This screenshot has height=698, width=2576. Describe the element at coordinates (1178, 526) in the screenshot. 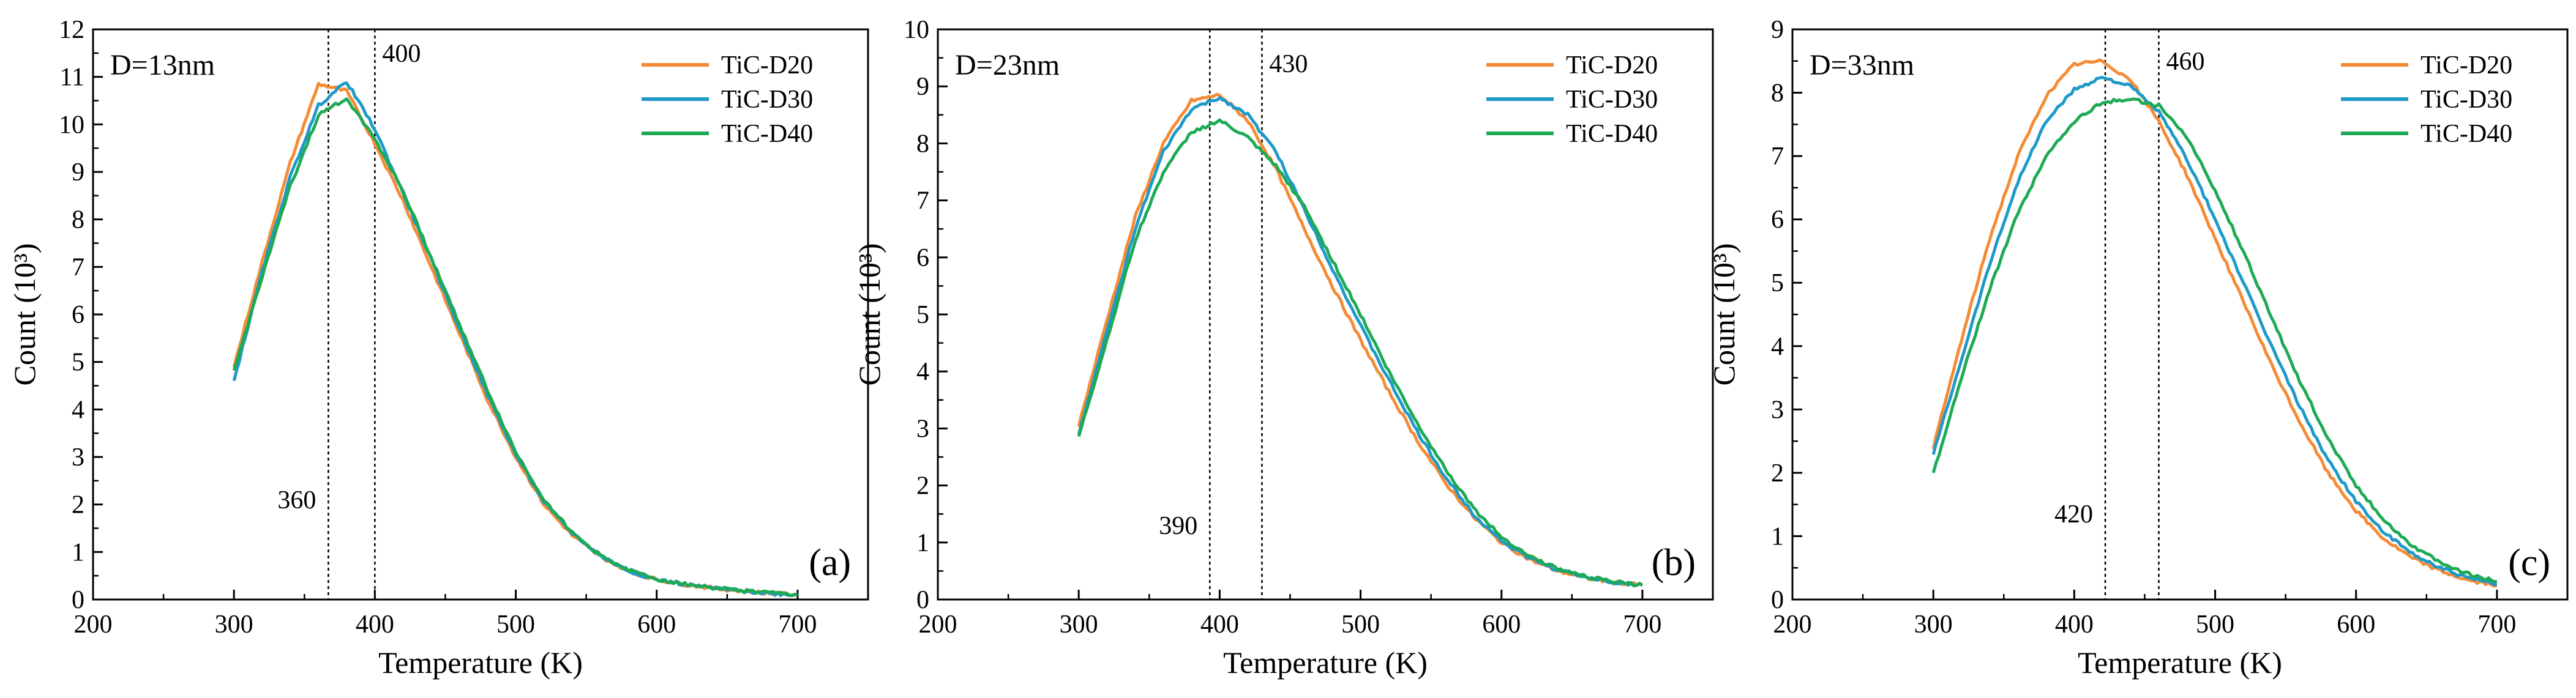

I see `reference-line-label: 390` at that location.